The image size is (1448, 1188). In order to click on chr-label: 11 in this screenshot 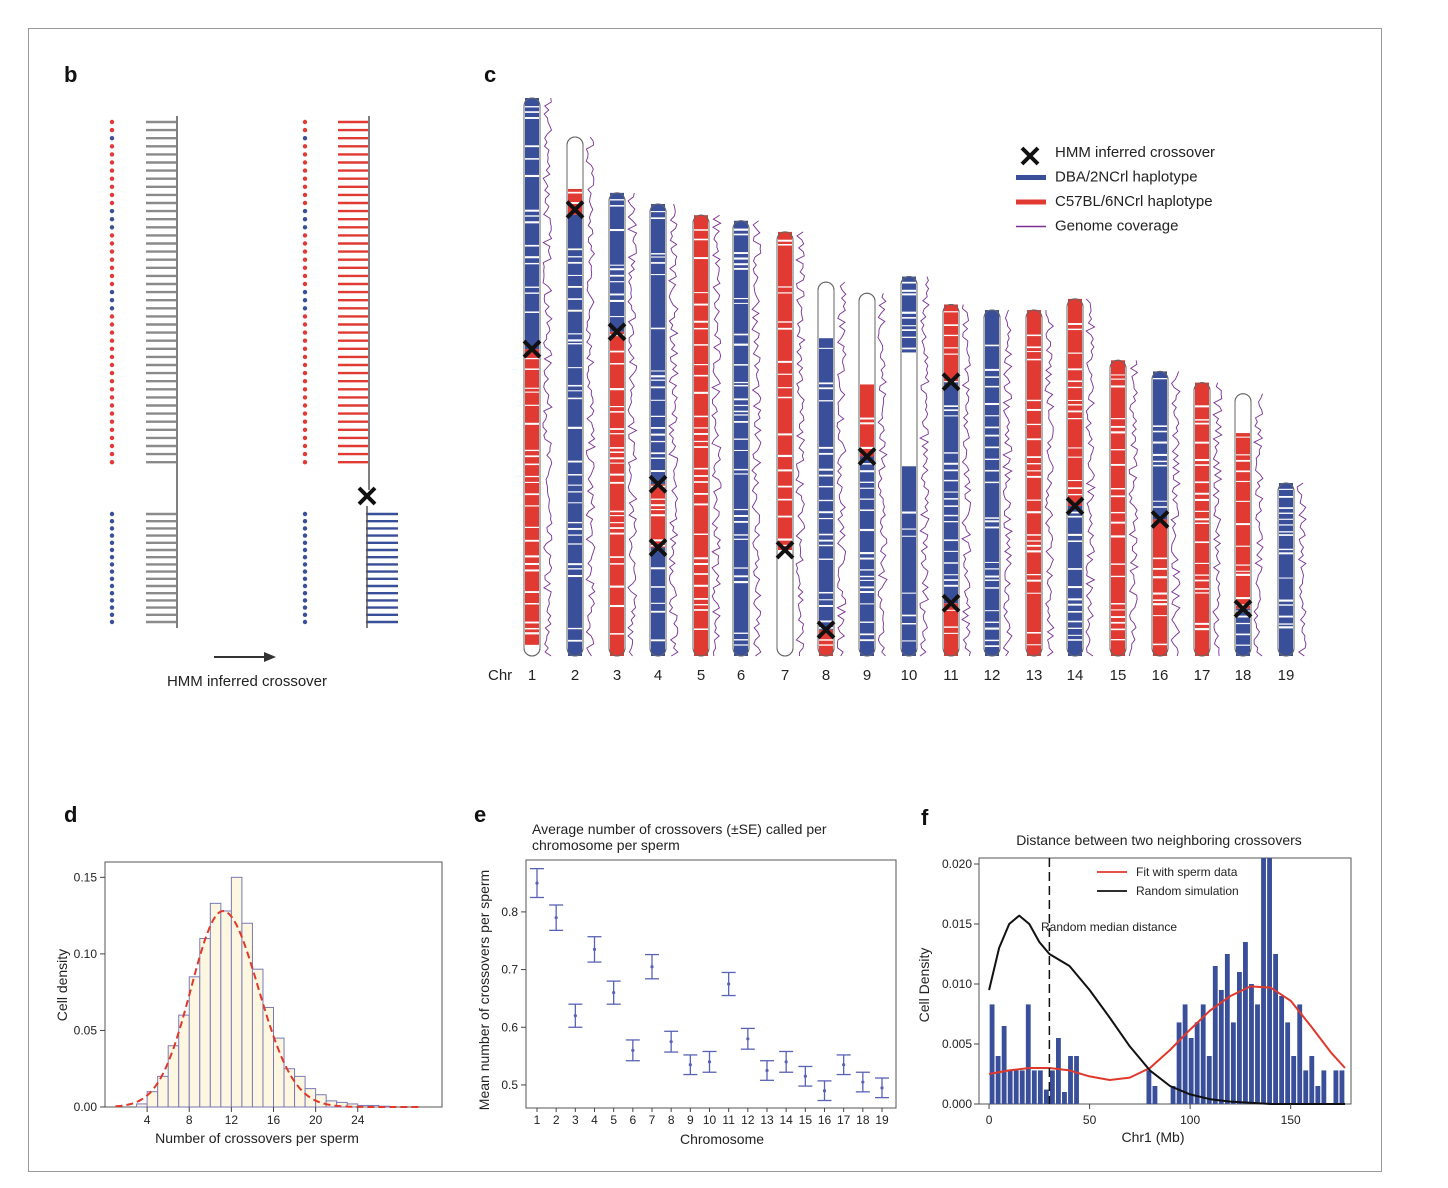, I will do `click(951, 675)`.